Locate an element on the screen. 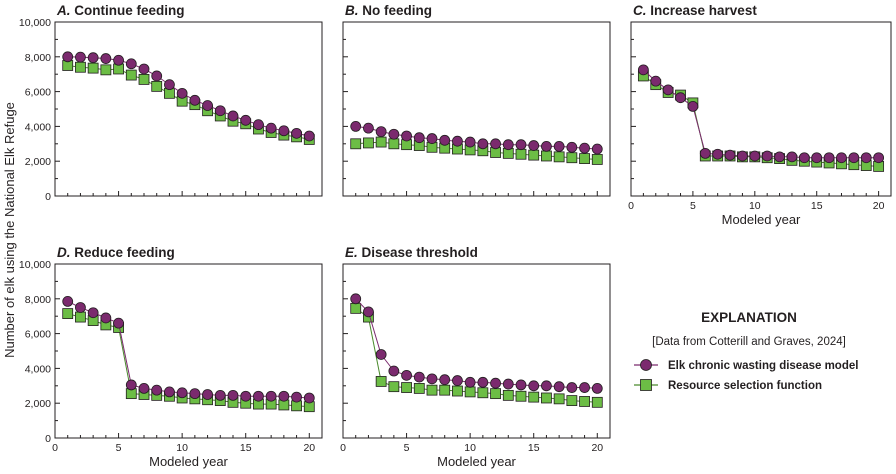 The height and width of the screenshot is (474, 896). panel-title: C. Increase harvest is located at coordinates (695, 10).